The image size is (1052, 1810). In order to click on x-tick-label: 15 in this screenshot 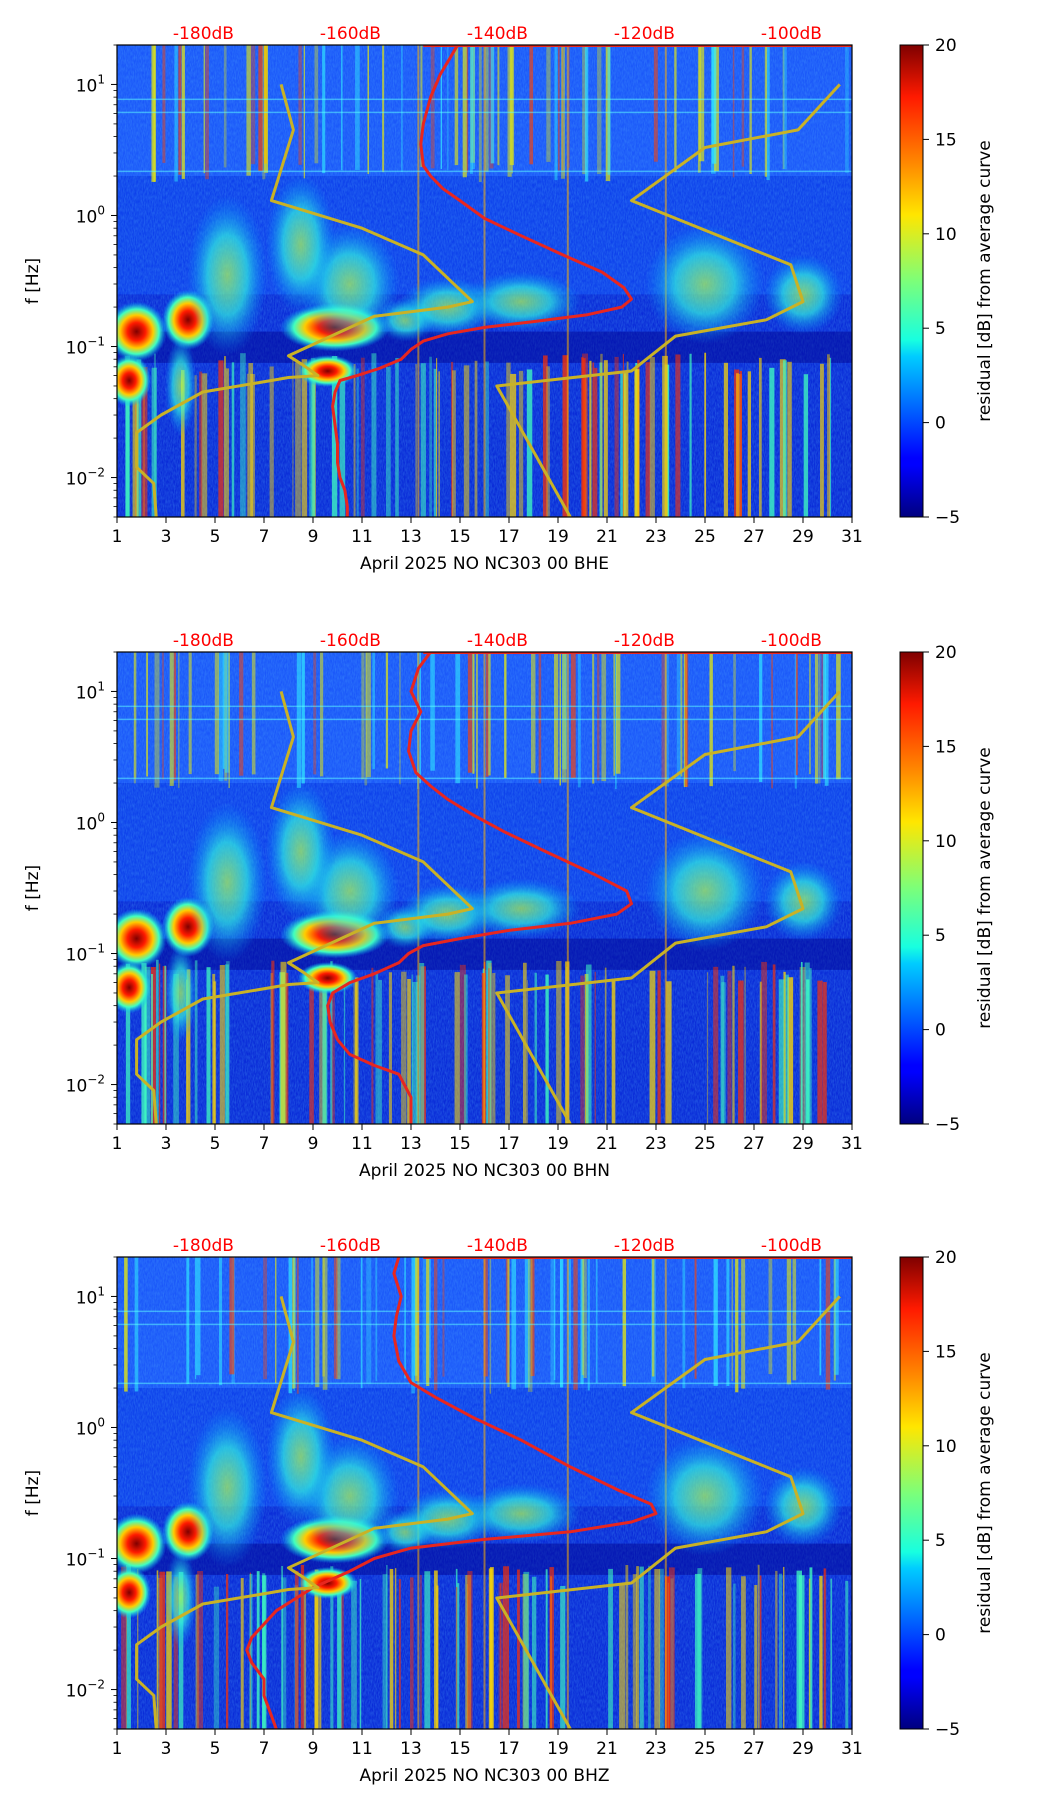, I will do `click(460, 537)`.